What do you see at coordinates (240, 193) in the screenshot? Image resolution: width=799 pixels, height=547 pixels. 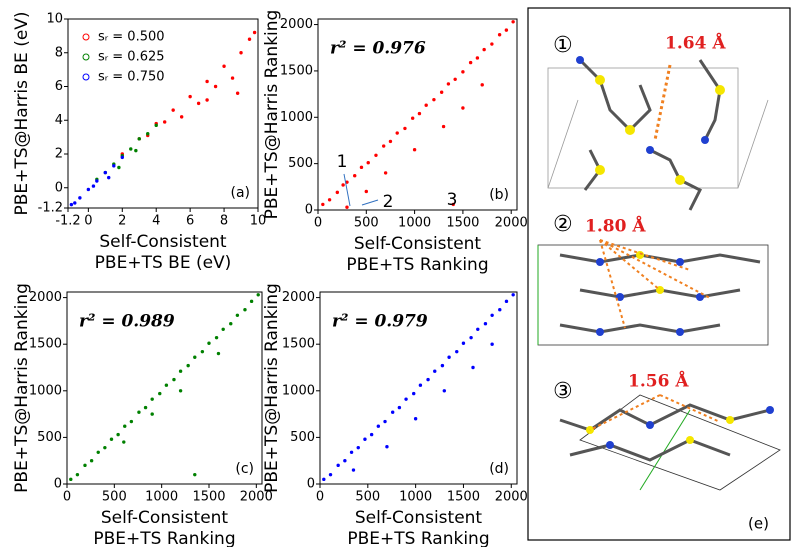 I see `panel-label: (a)` at bounding box center [240, 193].